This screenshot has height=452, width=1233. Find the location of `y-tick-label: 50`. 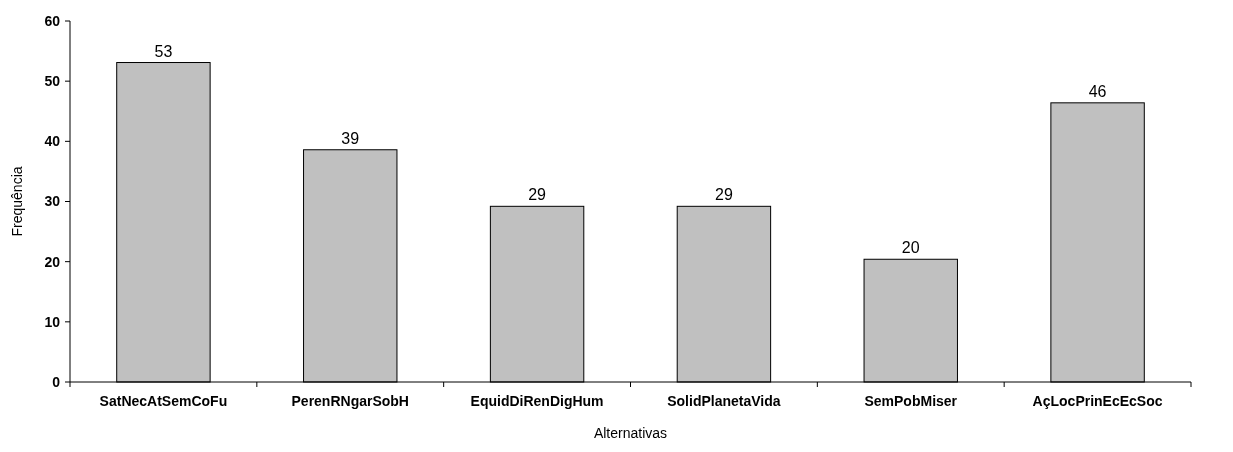

y-tick-label: 50 is located at coordinates (52, 81).